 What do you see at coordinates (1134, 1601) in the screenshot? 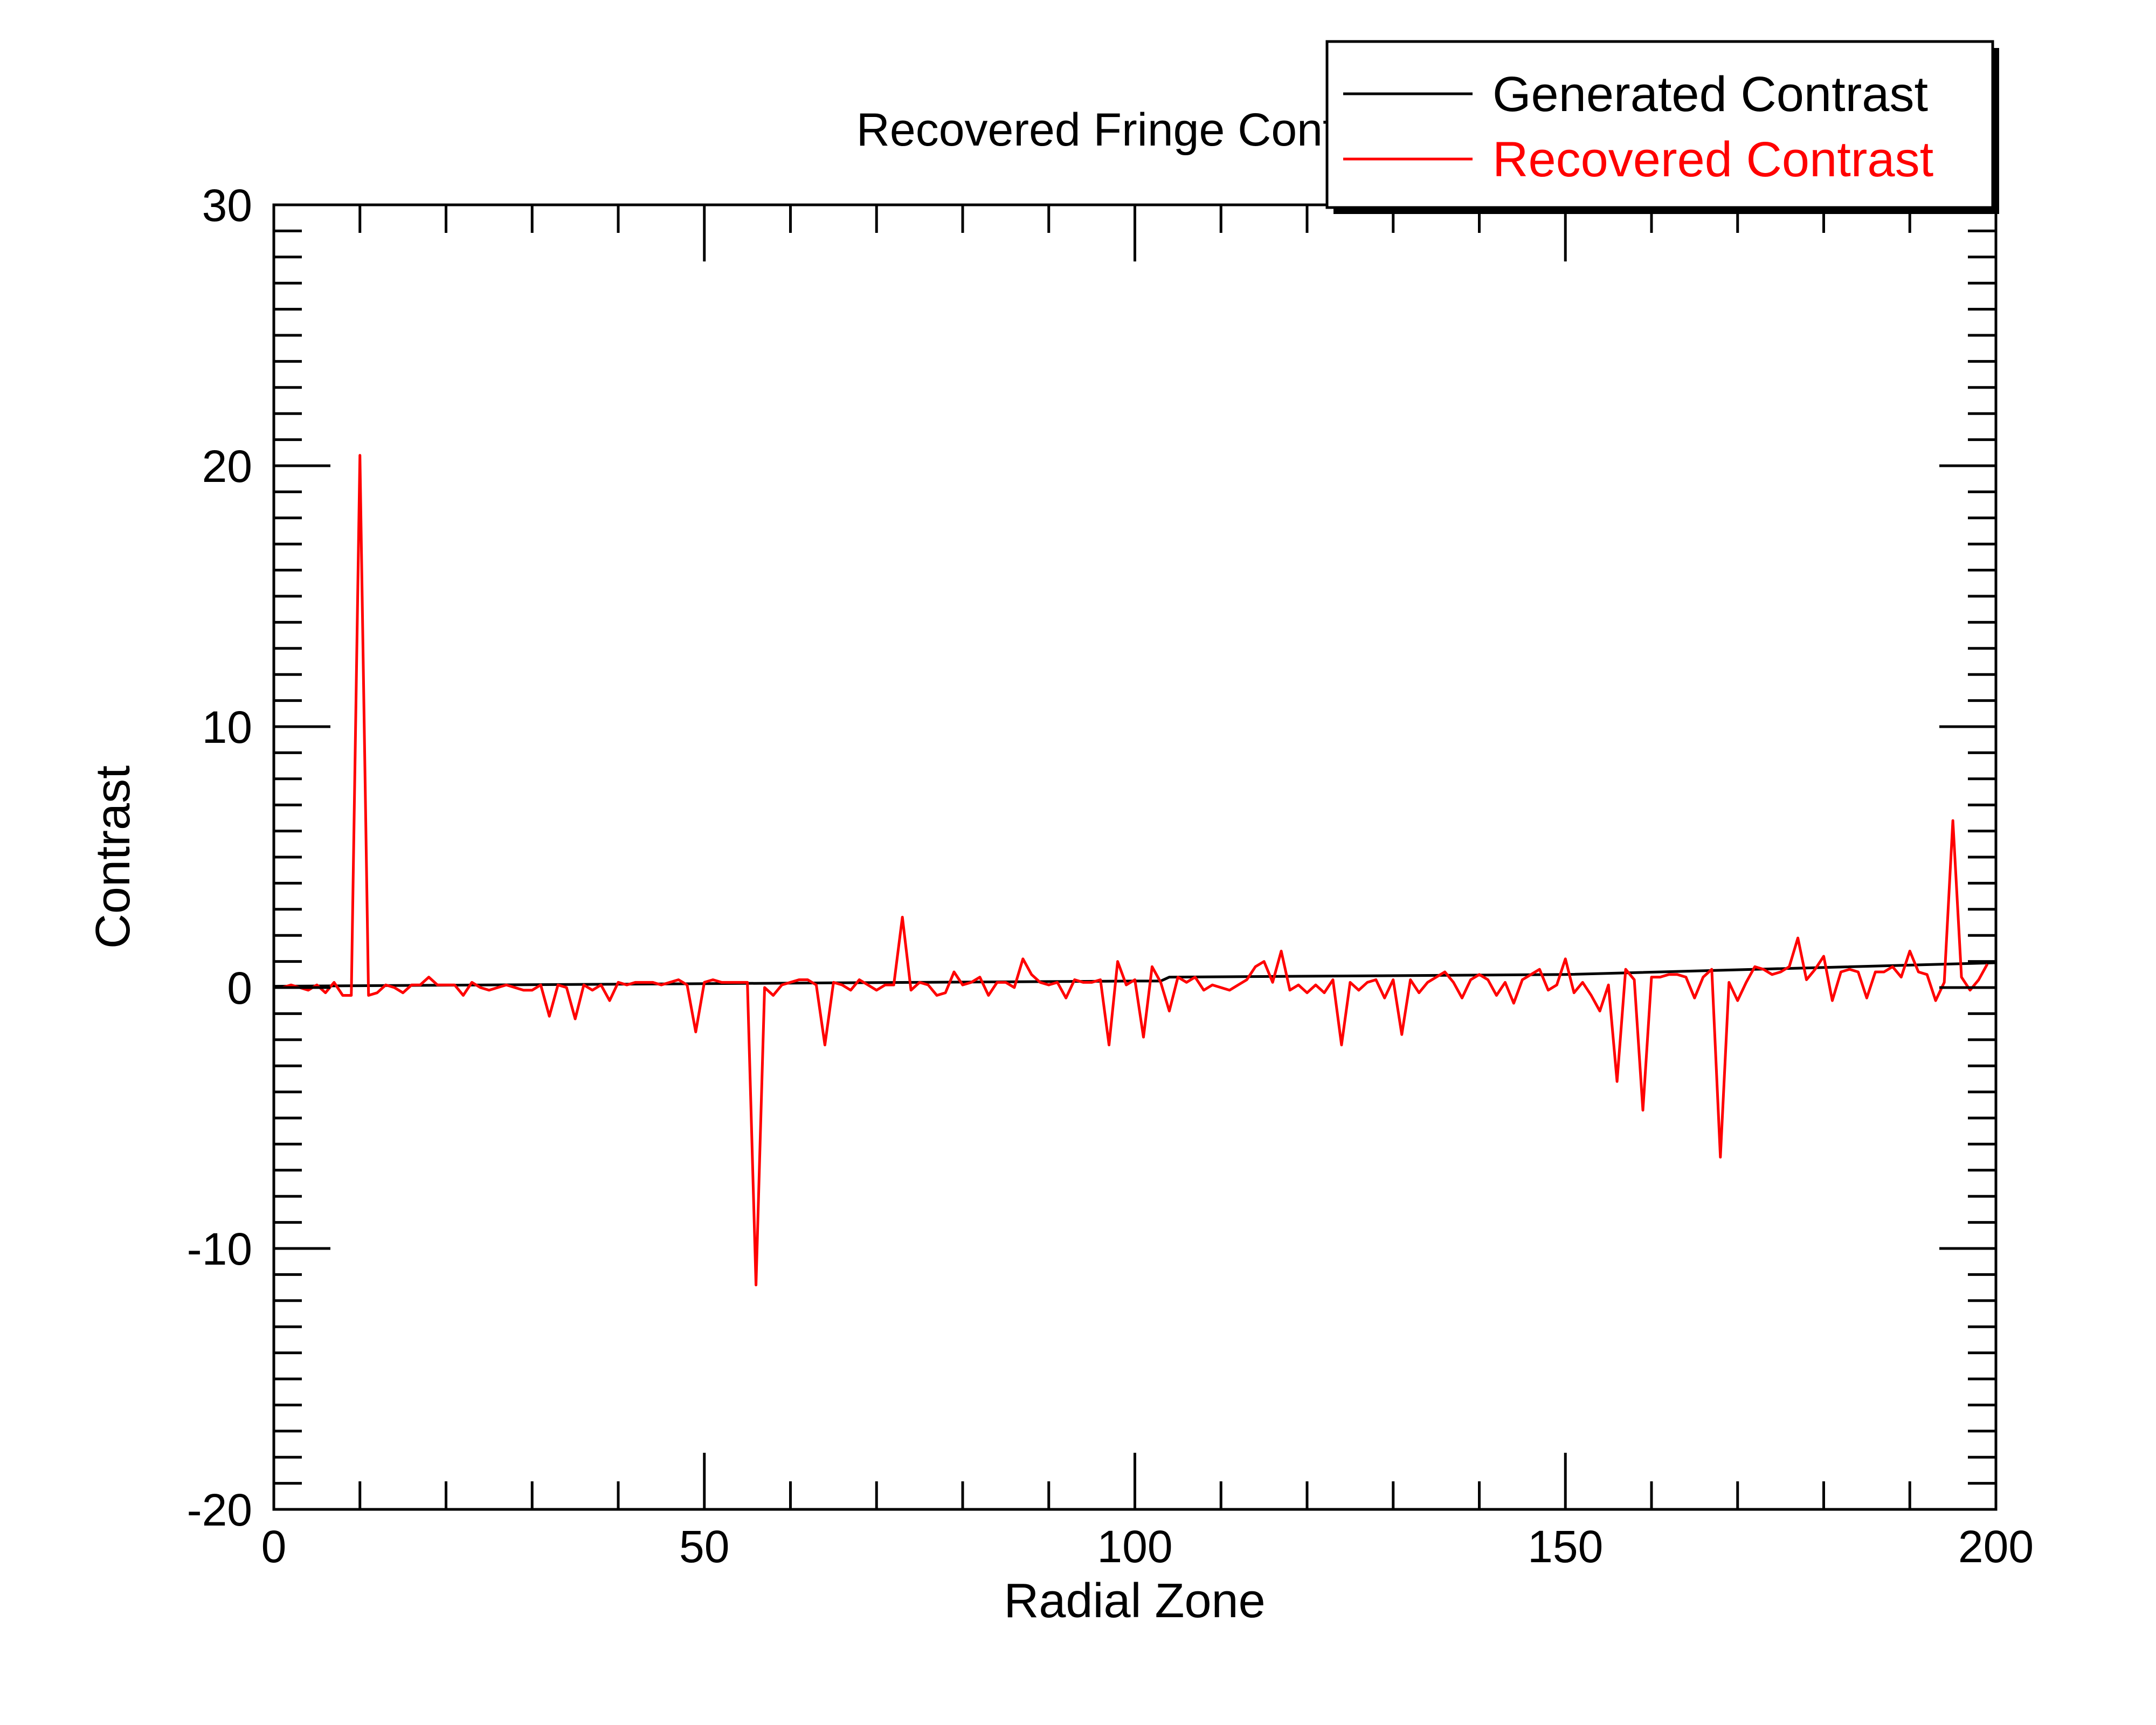
I see `x-axis-label: Radial Zone` at bounding box center [1134, 1601].